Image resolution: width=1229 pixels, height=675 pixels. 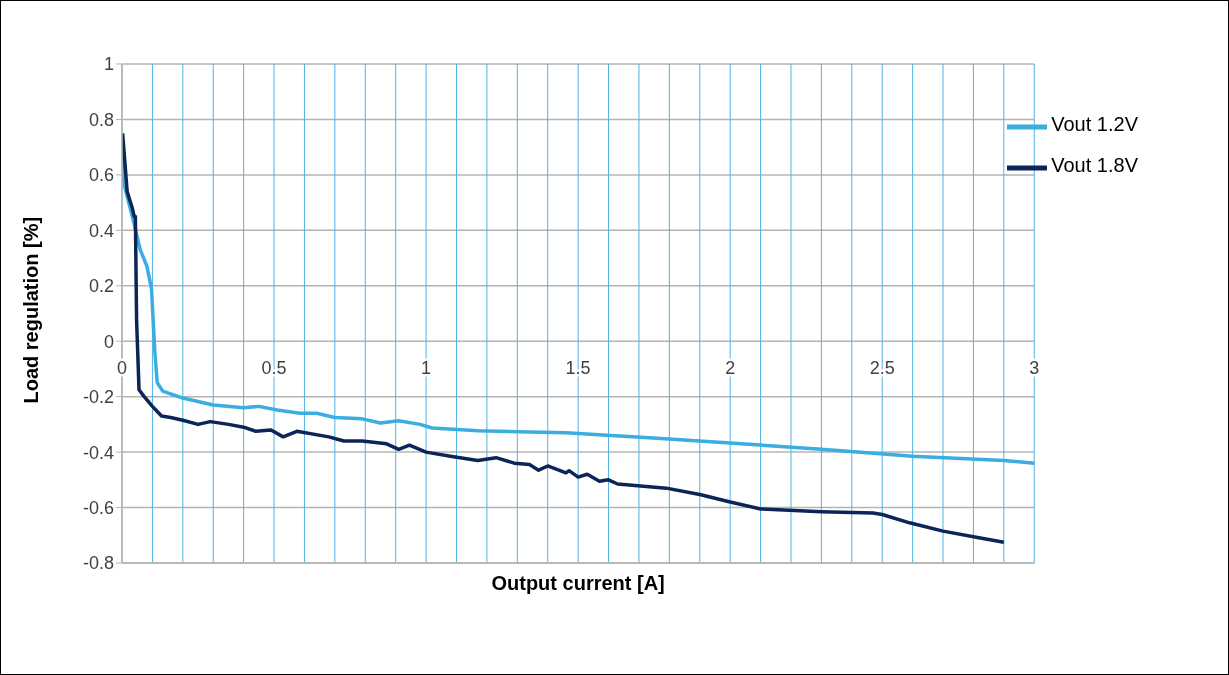 What do you see at coordinates (101, 175) in the screenshot?
I see `y-tick-label: 0.6` at bounding box center [101, 175].